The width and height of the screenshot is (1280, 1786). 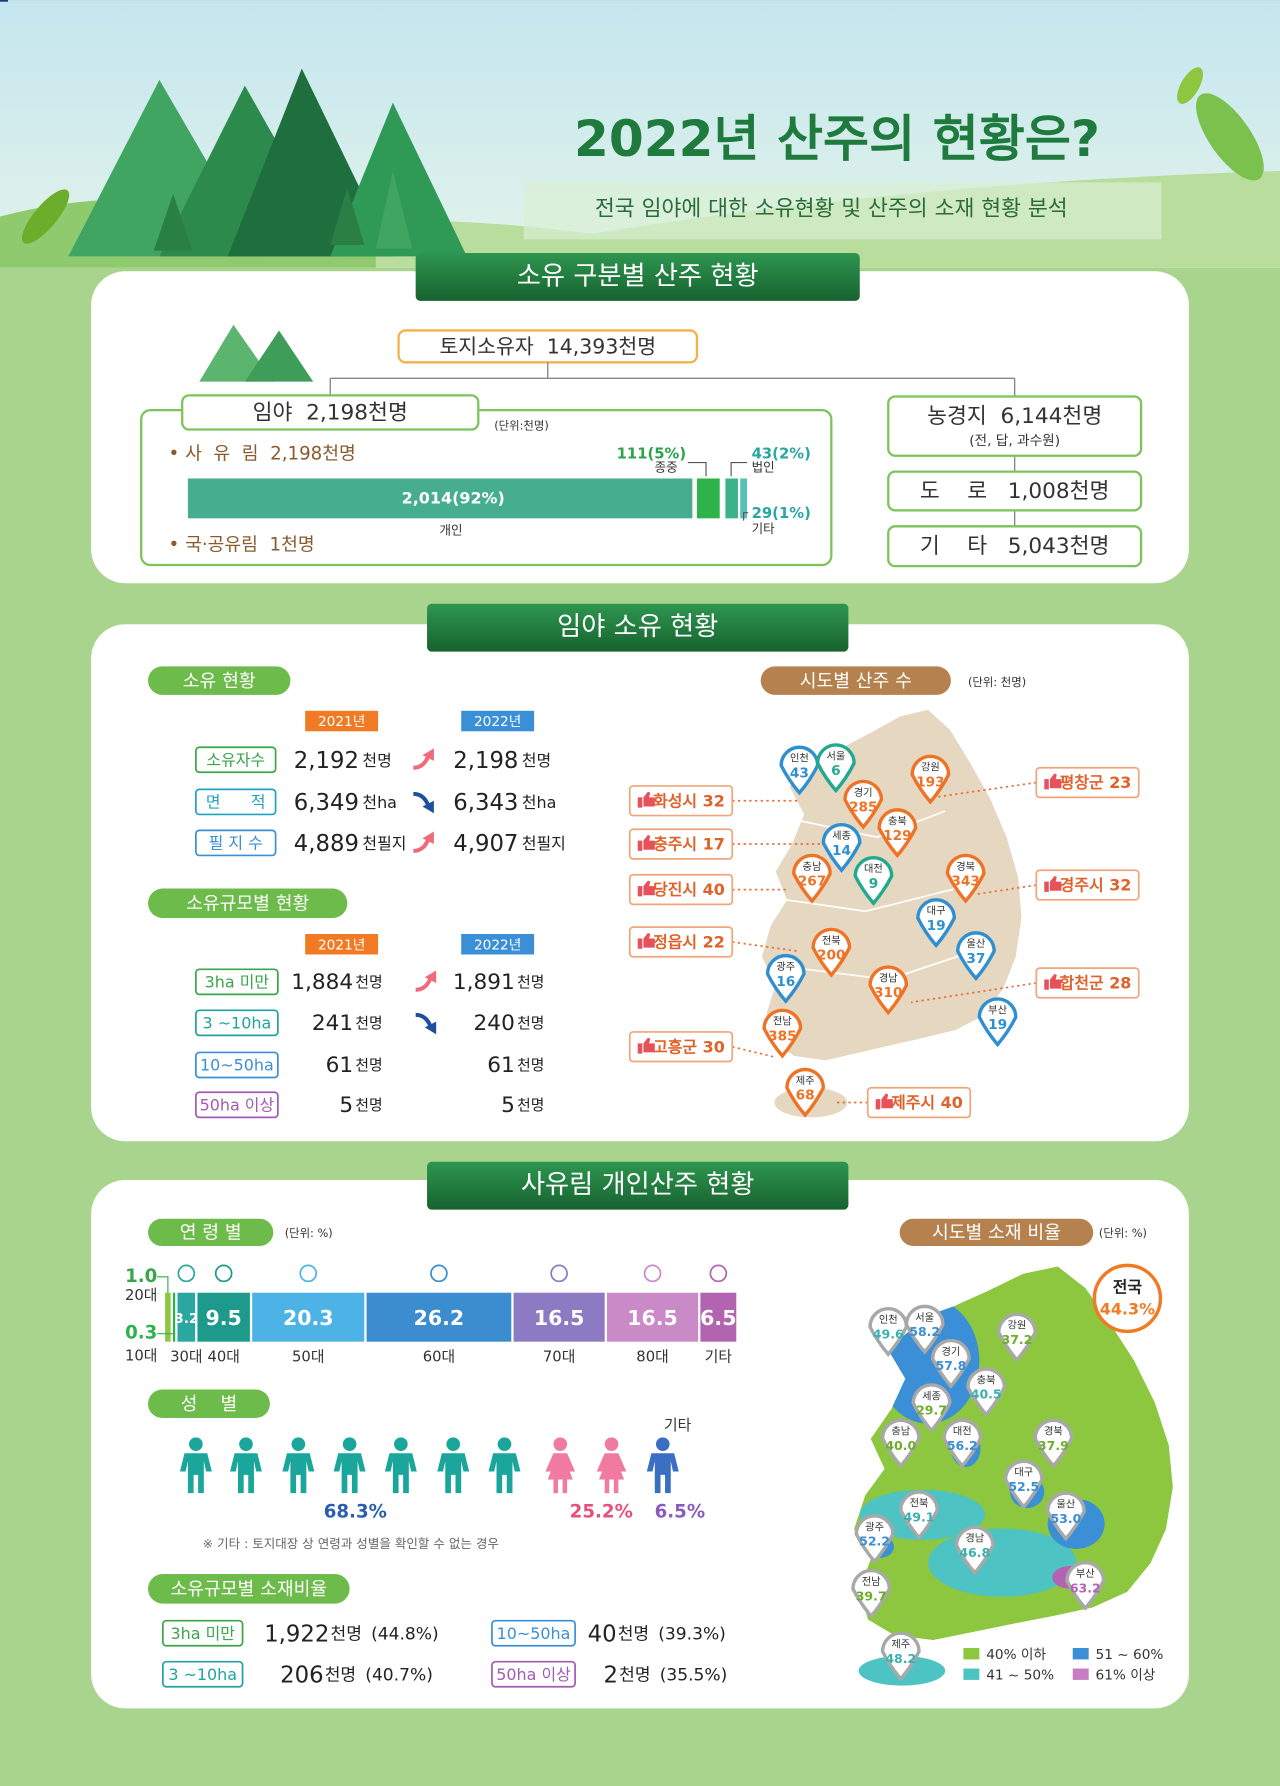 What do you see at coordinates (497, 945) in the screenshot?
I see `year: 2022년` at bounding box center [497, 945].